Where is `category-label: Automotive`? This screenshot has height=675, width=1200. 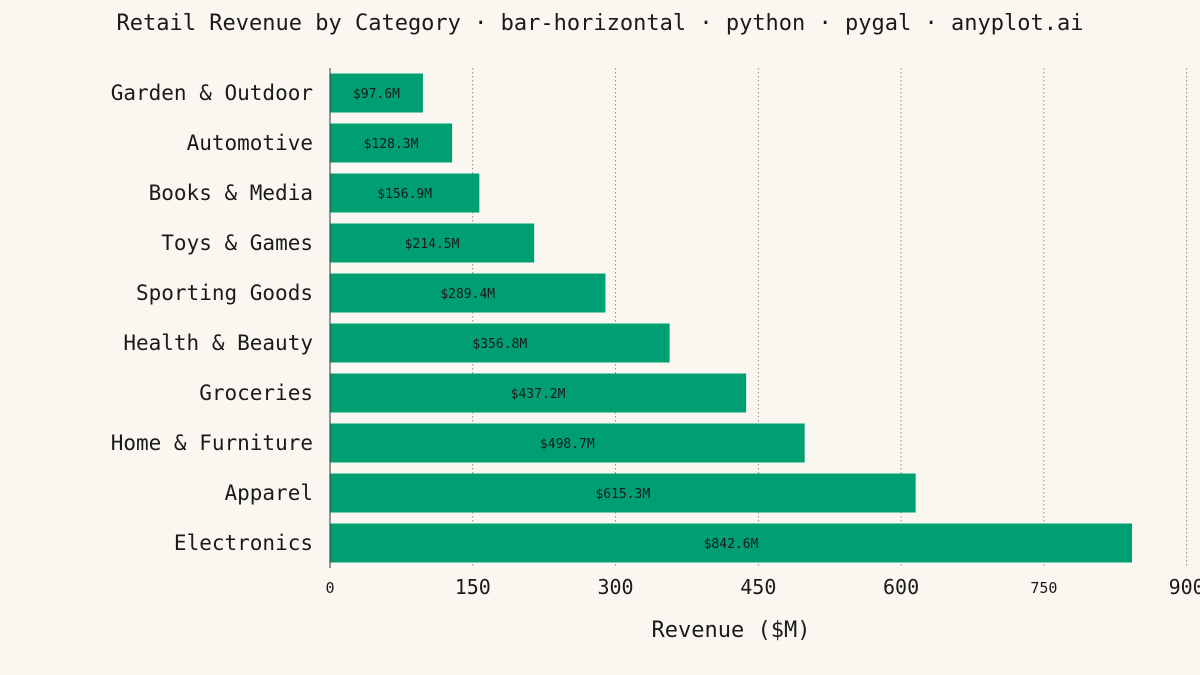
category-label: Automotive is located at coordinates (250, 143).